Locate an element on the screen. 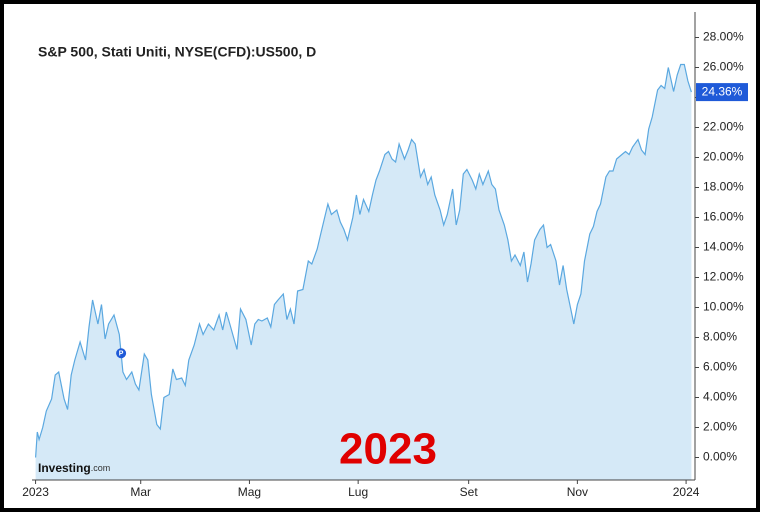 This screenshot has width=760, height=517. last-value-label: 24.36% is located at coordinates (722, 91).